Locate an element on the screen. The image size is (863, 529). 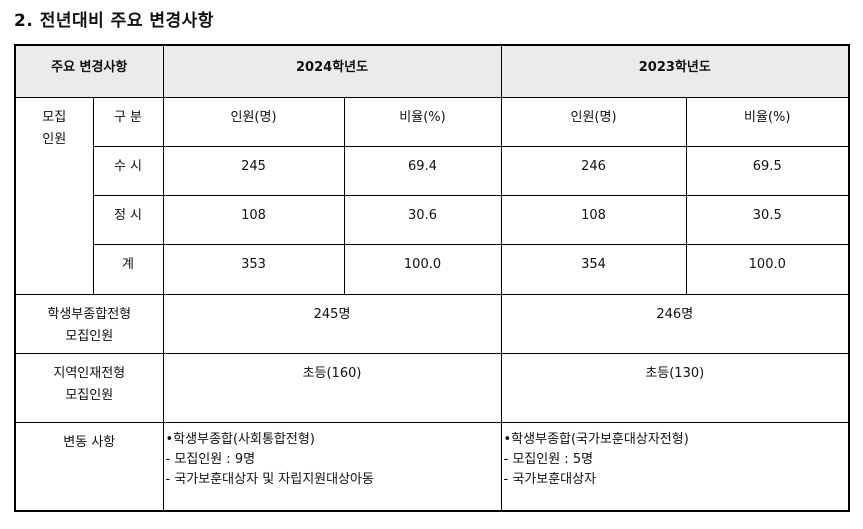
recruit-label-line1: 모집 is located at coordinates (54, 117).